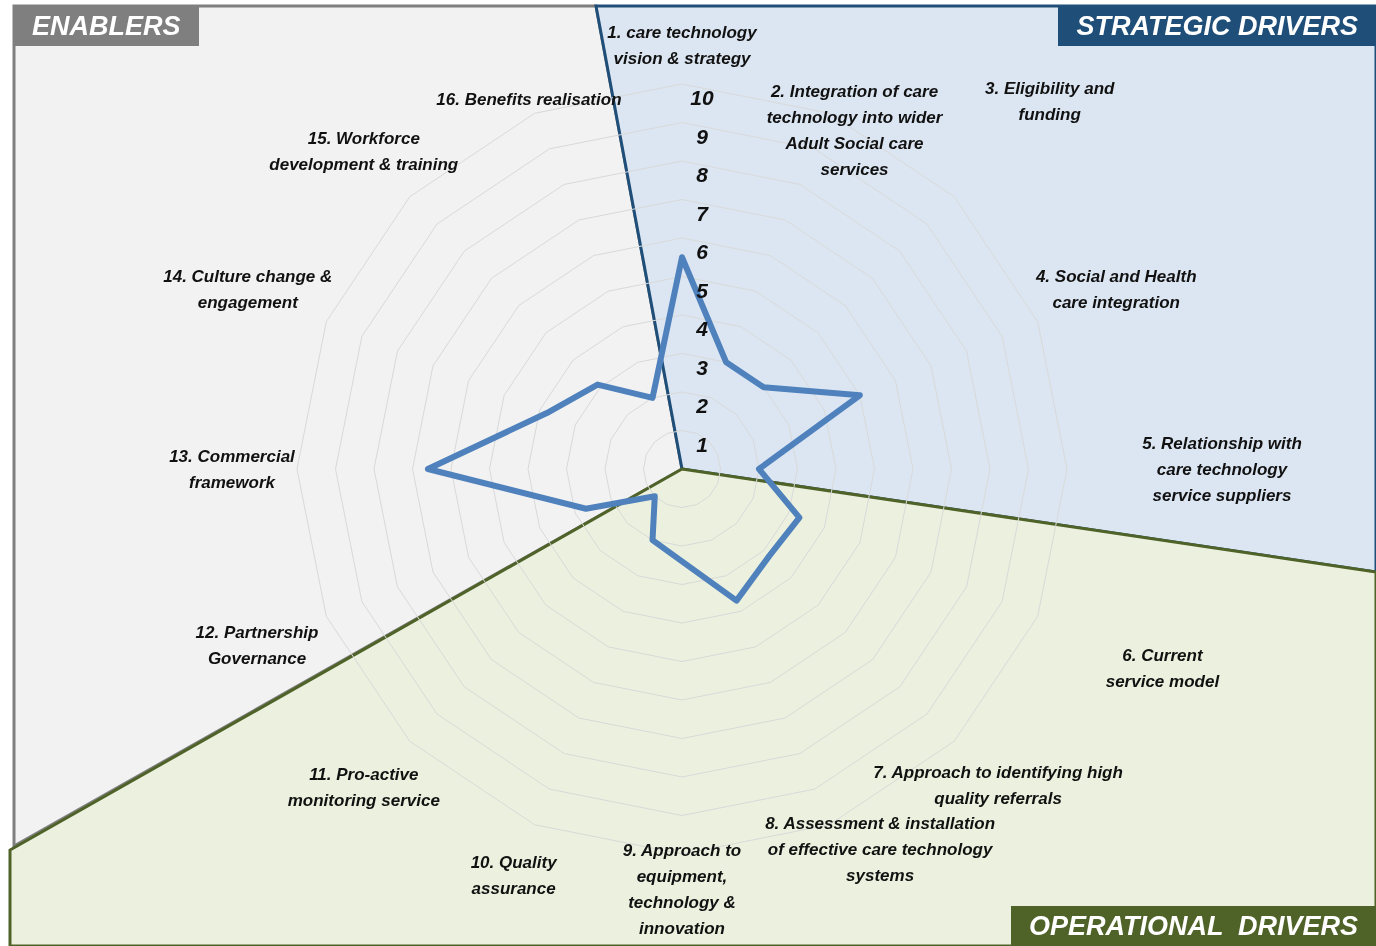  Describe the element at coordinates (998, 786) in the screenshot. I see `spoke-label: 7. Approach to identifying high quality referrals` at that location.